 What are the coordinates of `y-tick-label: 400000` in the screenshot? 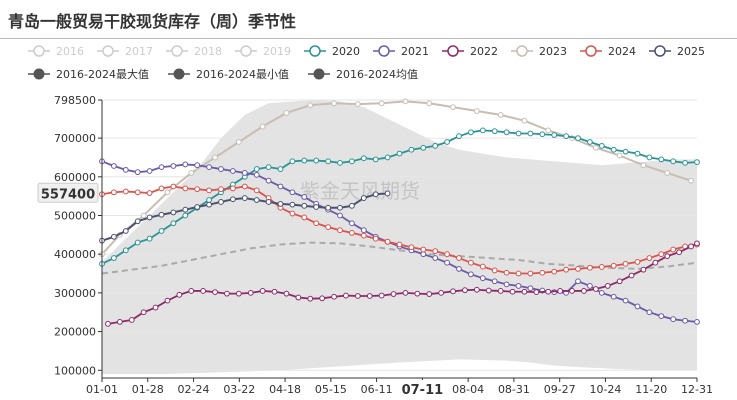 It's located at (75, 254).